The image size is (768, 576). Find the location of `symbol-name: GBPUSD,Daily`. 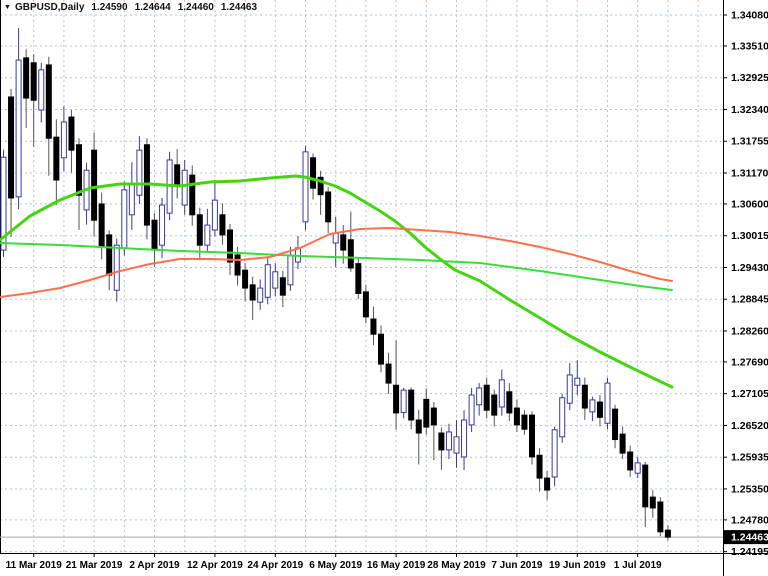

symbol-name: GBPUSD,Daily is located at coordinates (49, 7).